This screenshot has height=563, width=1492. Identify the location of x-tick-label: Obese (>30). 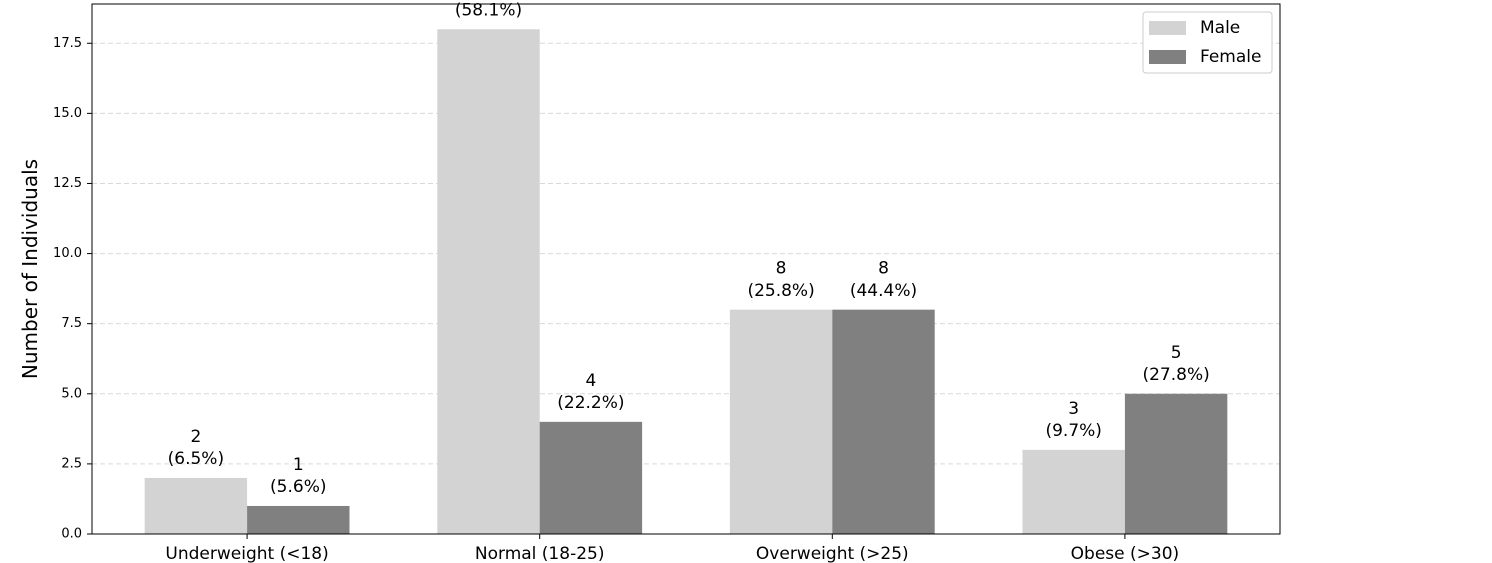
(1125, 553).